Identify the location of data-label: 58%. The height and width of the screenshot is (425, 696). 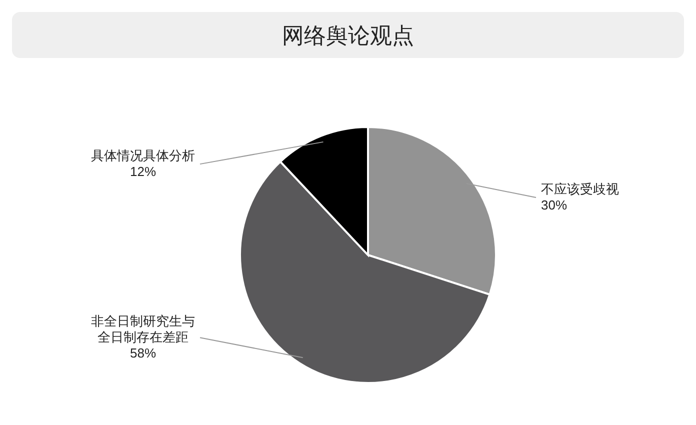
(143, 353).